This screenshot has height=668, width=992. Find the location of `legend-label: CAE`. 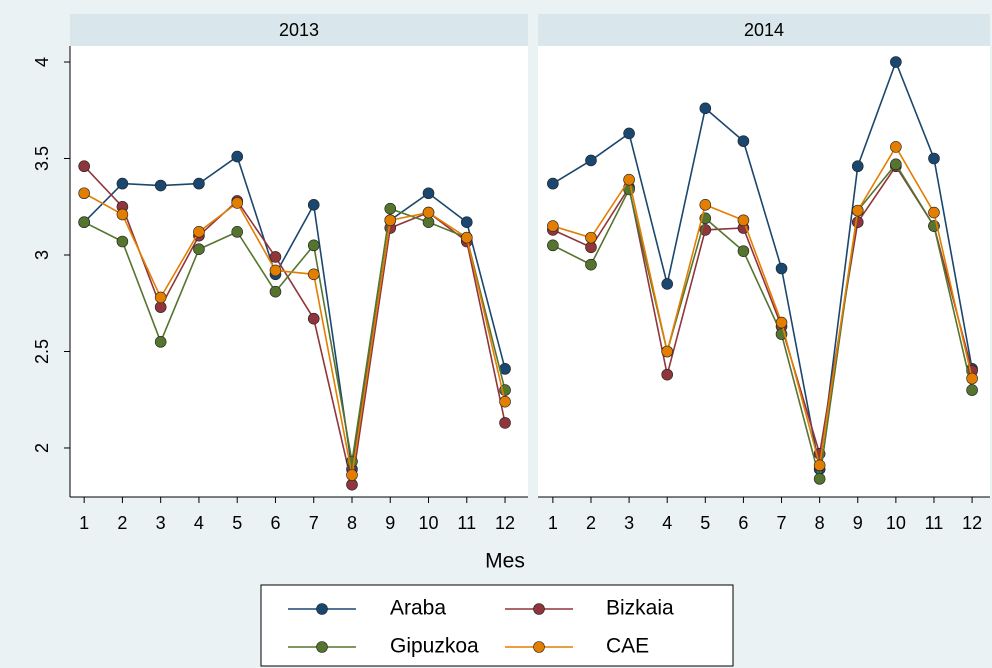

legend-label: CAE is located at coordinates (627, 646).